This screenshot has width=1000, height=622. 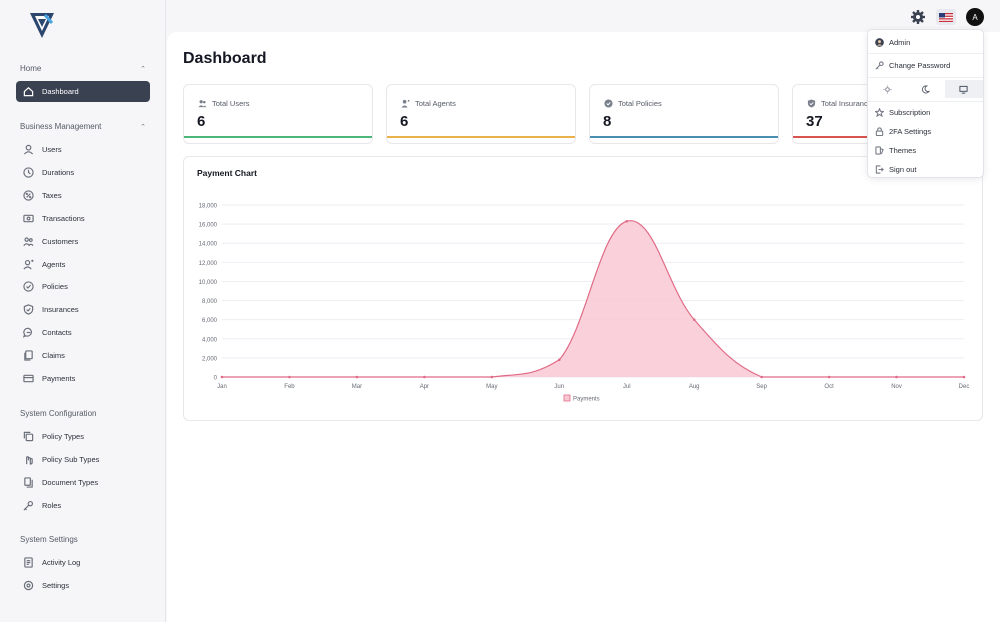 I want to click on us-flag-icon, so click(x=946, y=17).